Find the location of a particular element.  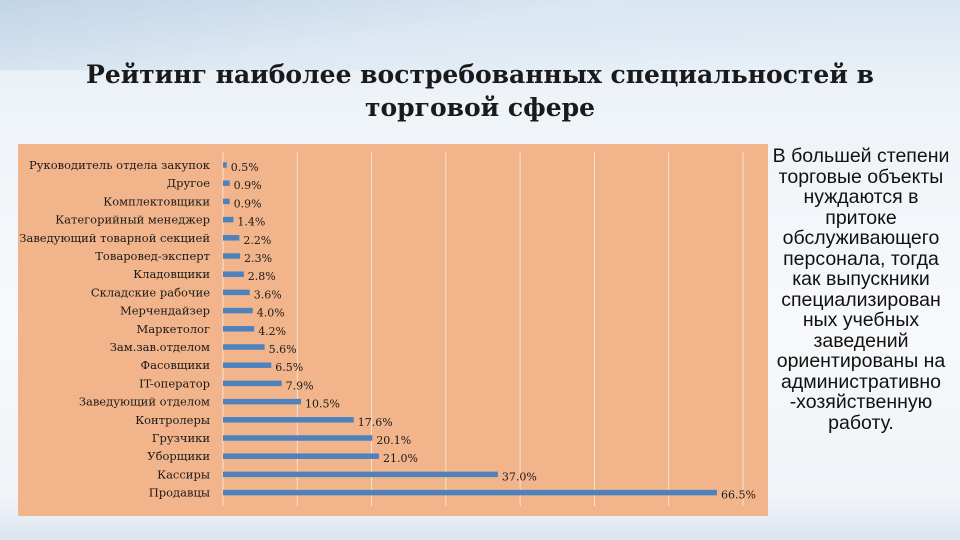

category-label: Руководитель отдела закупок is located at coordinates (120, 165).